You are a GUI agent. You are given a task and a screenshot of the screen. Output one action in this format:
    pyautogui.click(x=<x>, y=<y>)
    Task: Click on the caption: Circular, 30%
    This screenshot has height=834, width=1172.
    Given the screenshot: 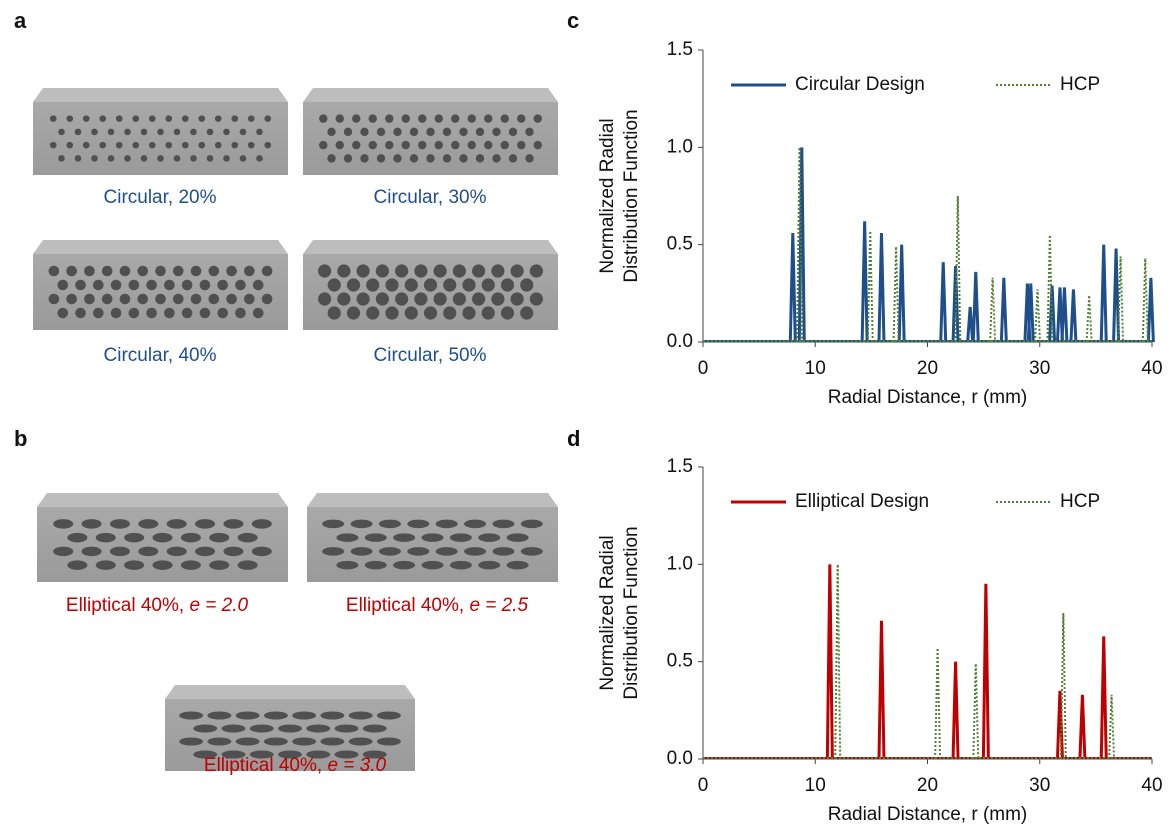 What is the action you would take?
    pyautogui.click(x=430, y=197)
    